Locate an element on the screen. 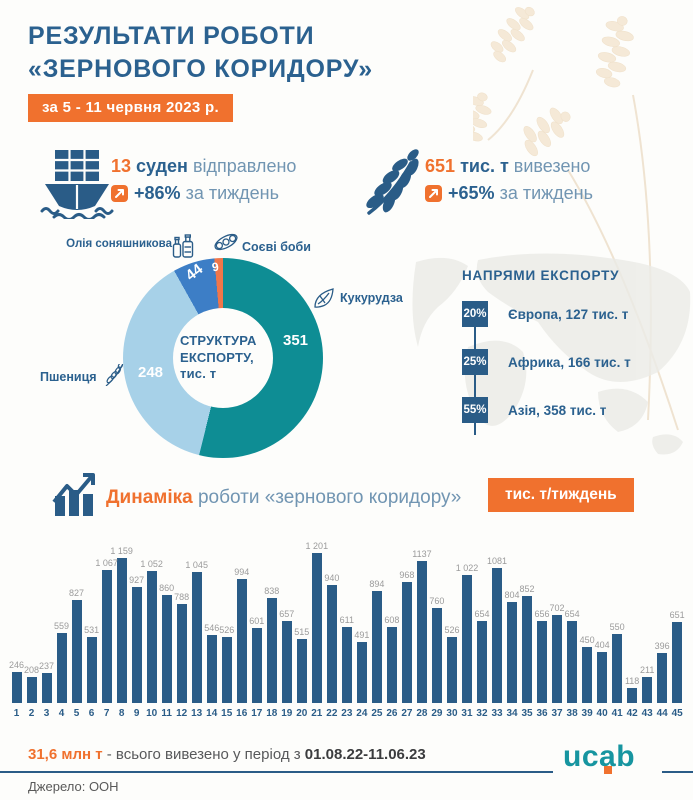 This screenshot has height=800, width=693. page-title: РЕЗУЛЬТАТИ РОБОТИ «ЗЕРНОВОГО КОРИДОРУ» is located at coordinates (200, 52).